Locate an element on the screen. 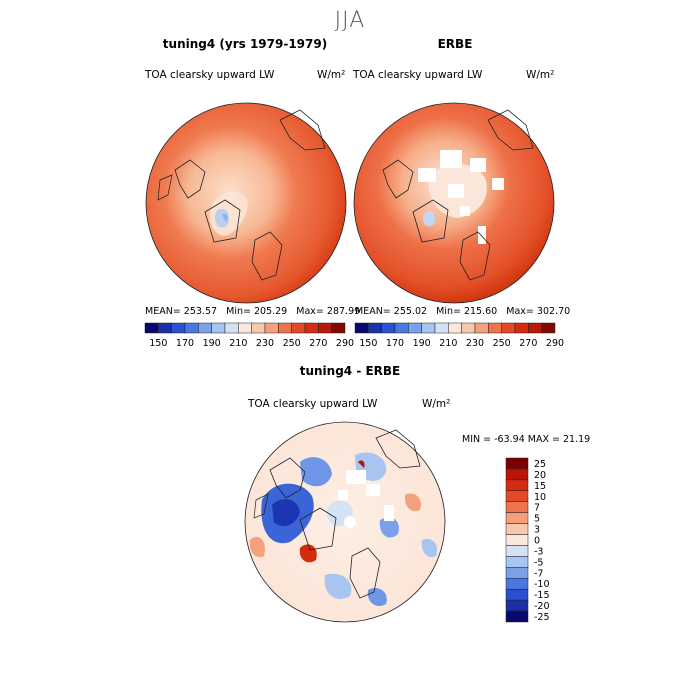  panel2-min: 215.60 is located at coordinates (480, 311).